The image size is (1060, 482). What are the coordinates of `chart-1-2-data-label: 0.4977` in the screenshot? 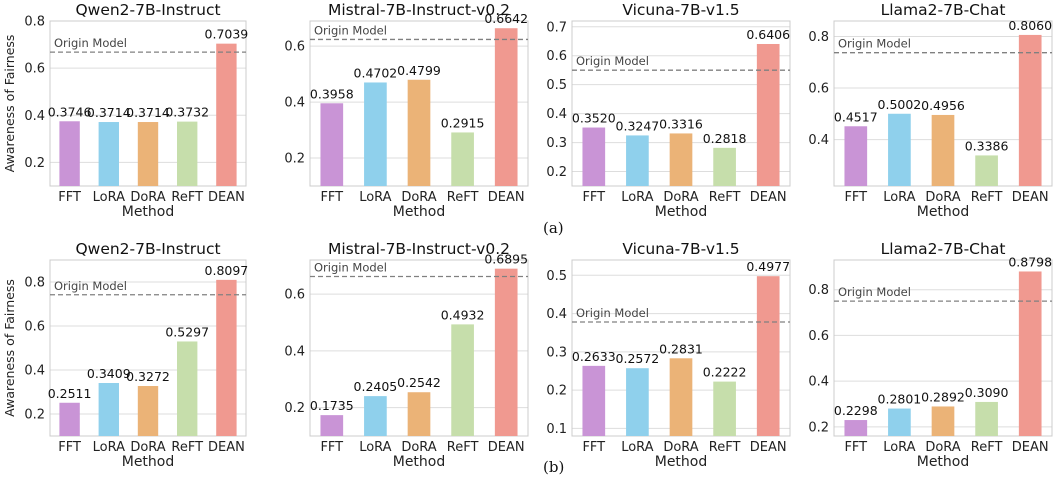 It's located at (768, 266).